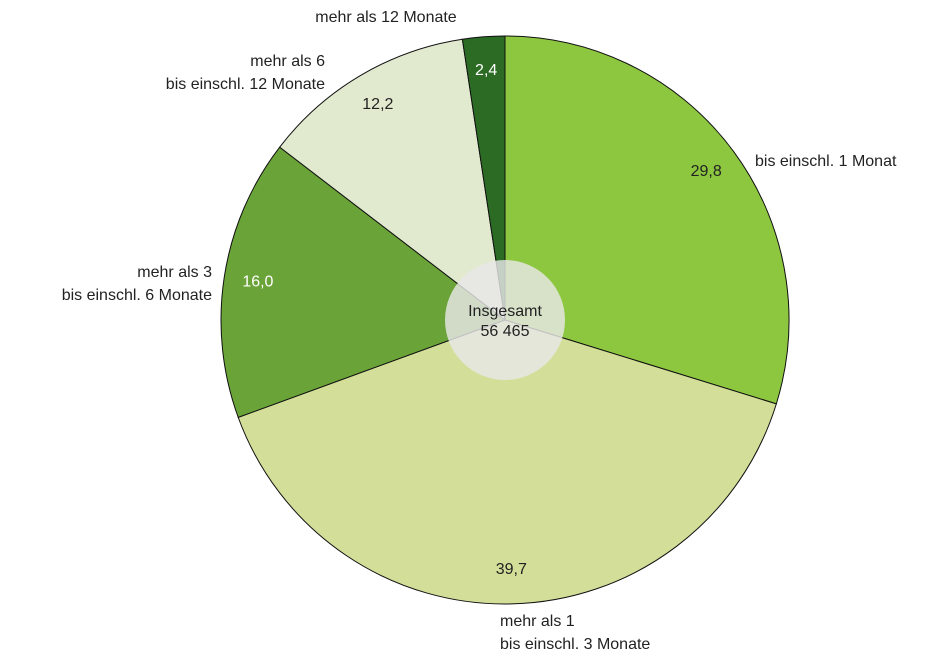 Image resolution: width=949 pixels, height=657 pixels. What do you see at coordinates (245, 84) in the screenshot?
I see `category-label: bis einschl. 12 Monate` at bounding box center [245, 84].